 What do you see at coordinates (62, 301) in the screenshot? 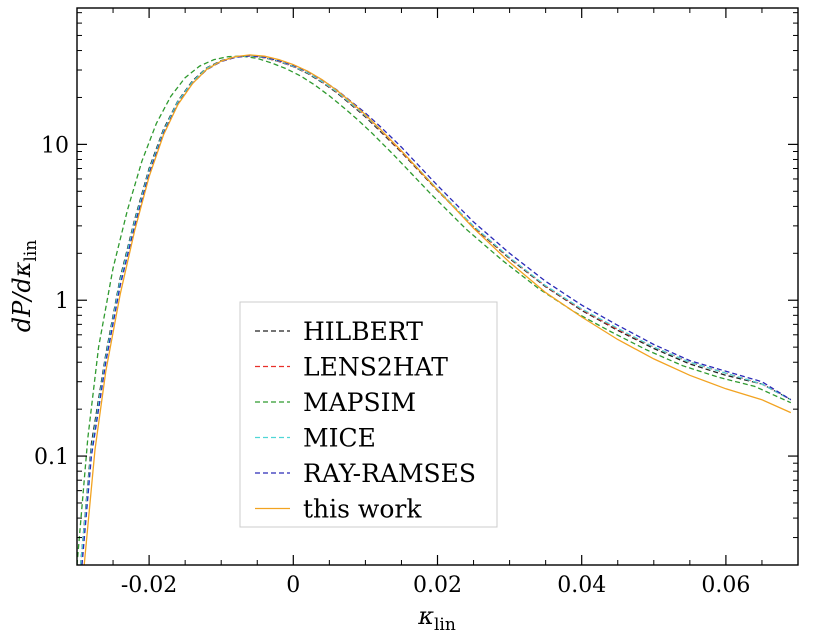
I see `y-tick-label: 1` at bounding box center [62, 301].